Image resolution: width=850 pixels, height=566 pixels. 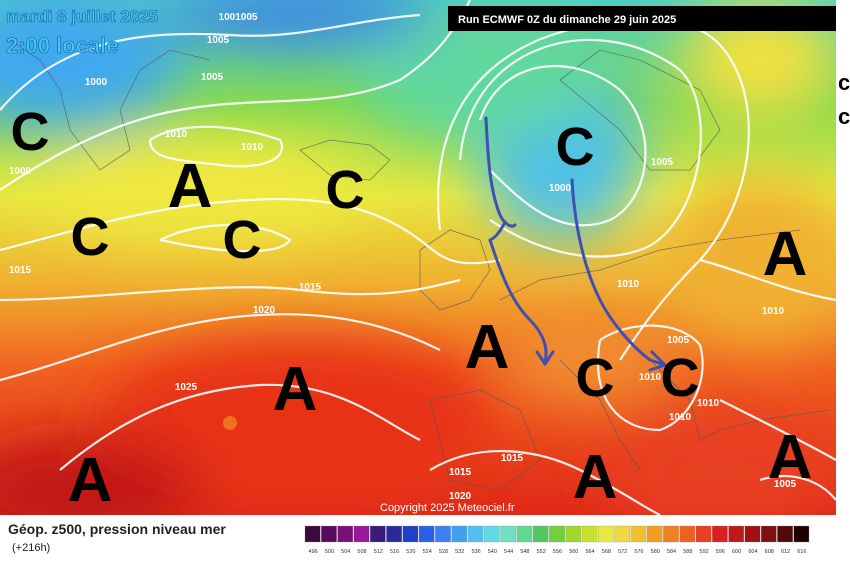 I want to click on scale-label: 560, so click(x=573, y=552).